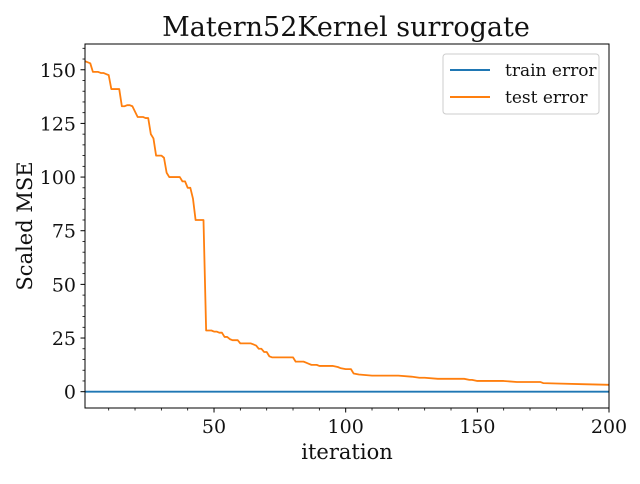  Describe the element at coordinates (346, 27) in the screenshot. I see `chart-title: Matern52Kernel surrogate` at that location.